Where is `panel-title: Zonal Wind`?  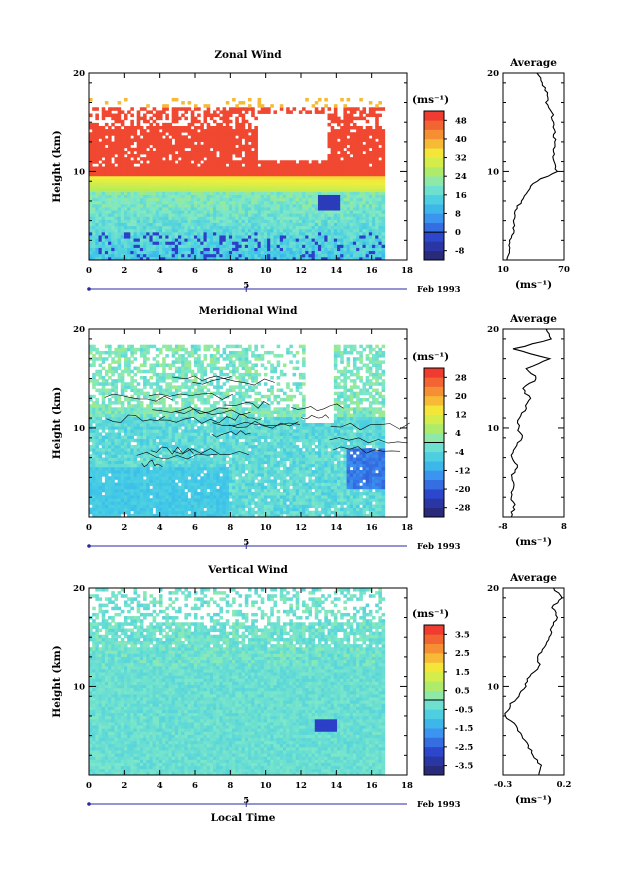
panel-title: Zonal Wind is located at coordinates (248, 55).